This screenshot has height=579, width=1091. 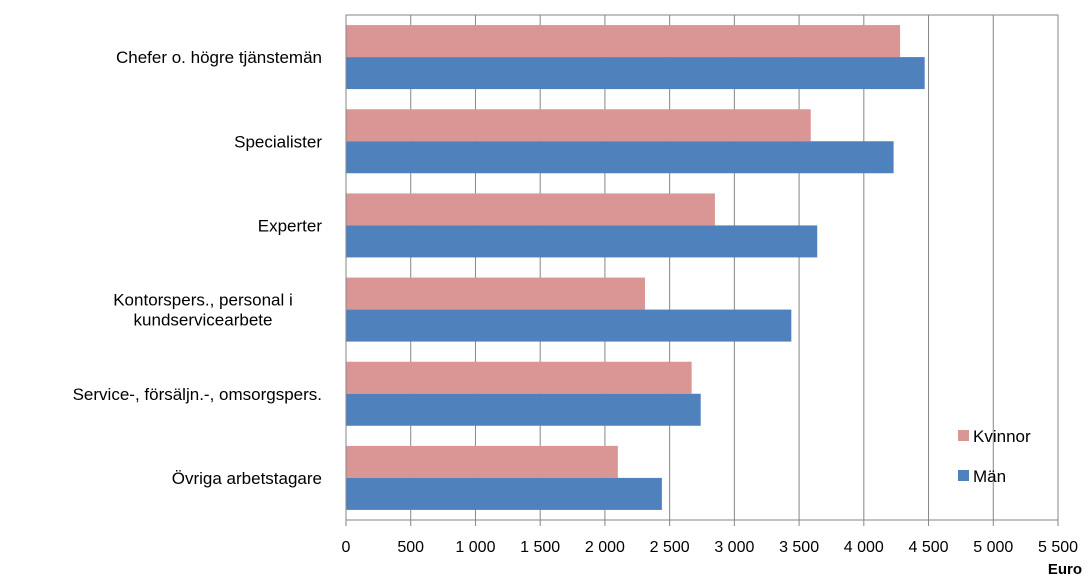 What do you see at coordinates (346, 547) in the screenshot?
I see `x-tick-label: 0` at bounding box center [346, 547].